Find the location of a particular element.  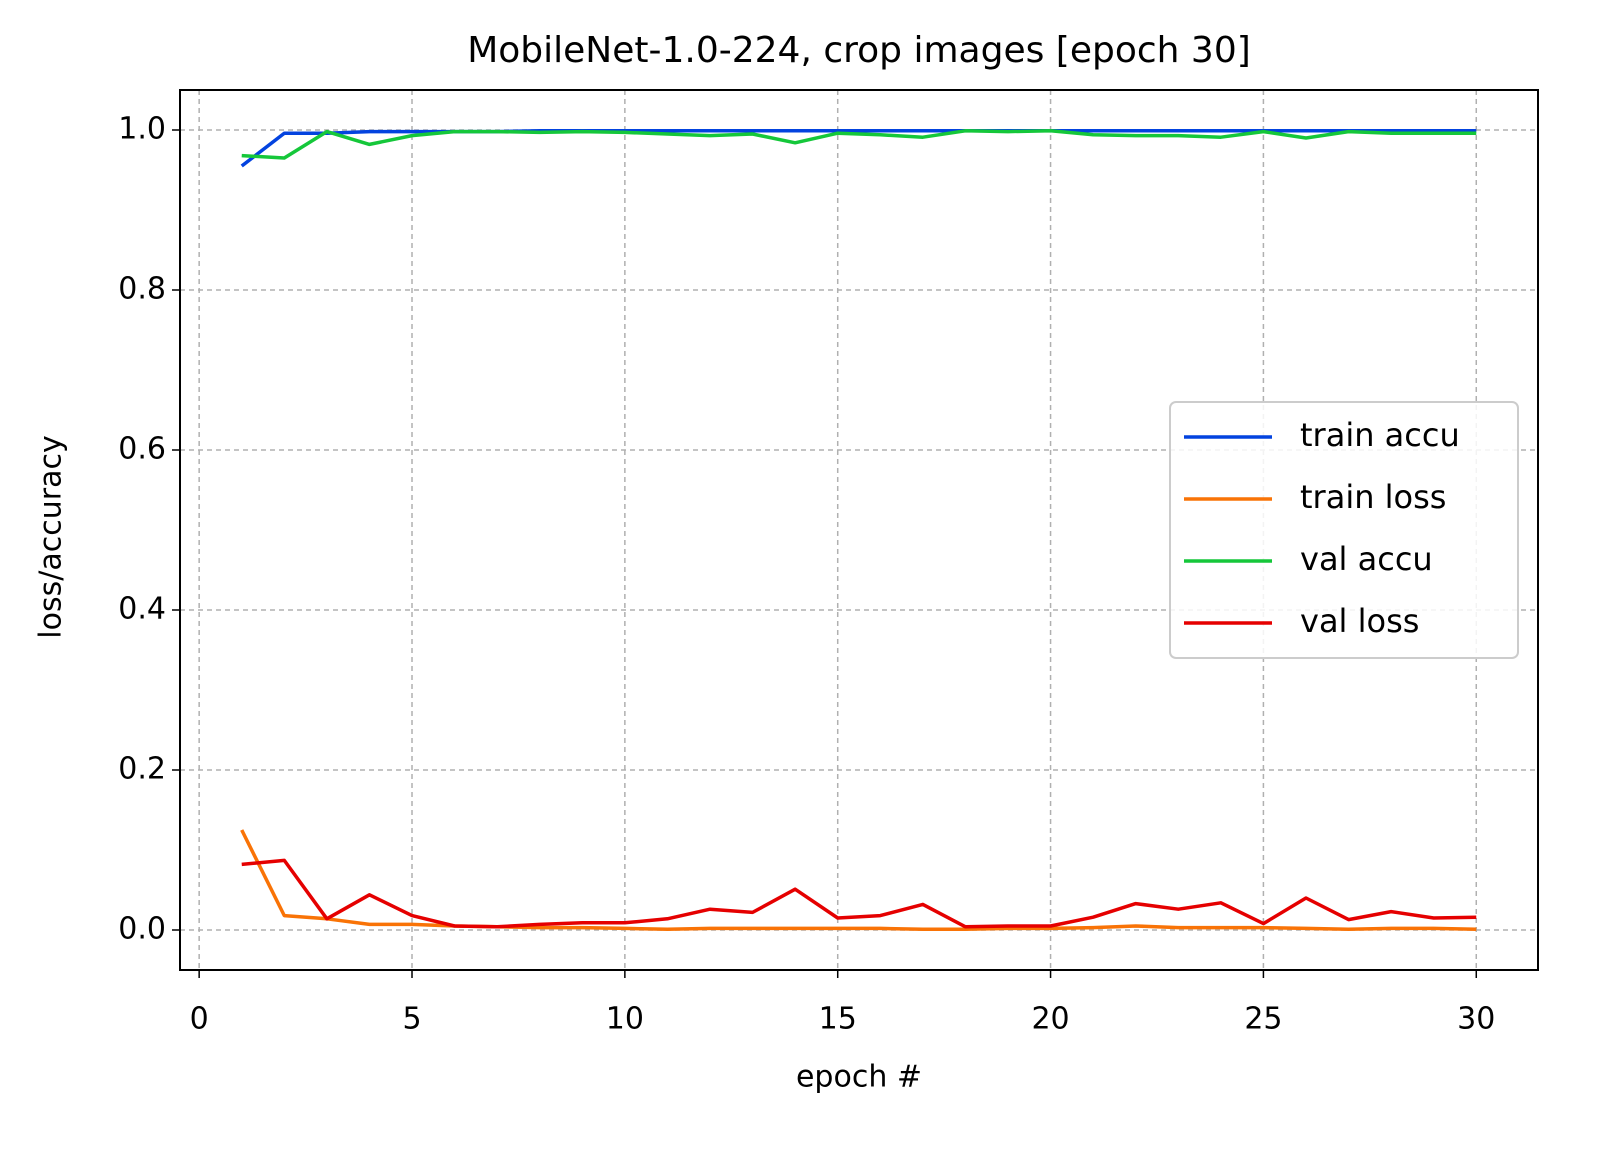

legend-label: val loss is located at coordinates (1359, 621).